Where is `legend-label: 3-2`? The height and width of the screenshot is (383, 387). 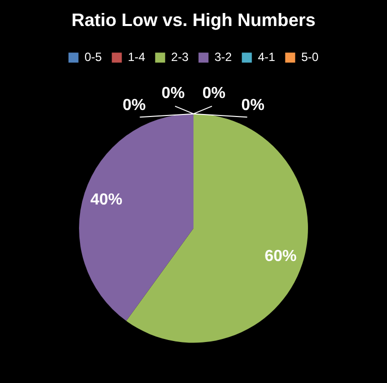 legend-label: 3-2 is located at coordinates (223, 57).